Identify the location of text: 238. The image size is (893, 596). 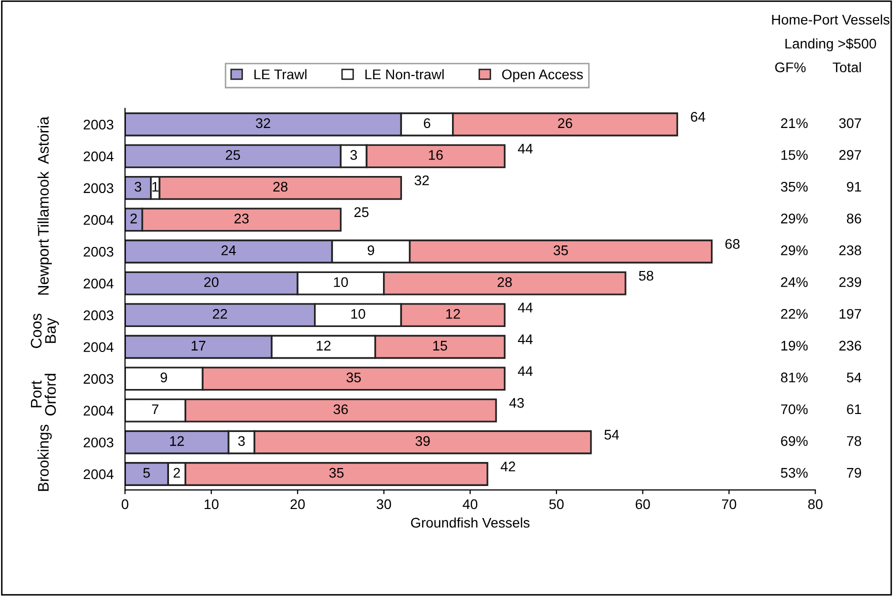
(850, 250).